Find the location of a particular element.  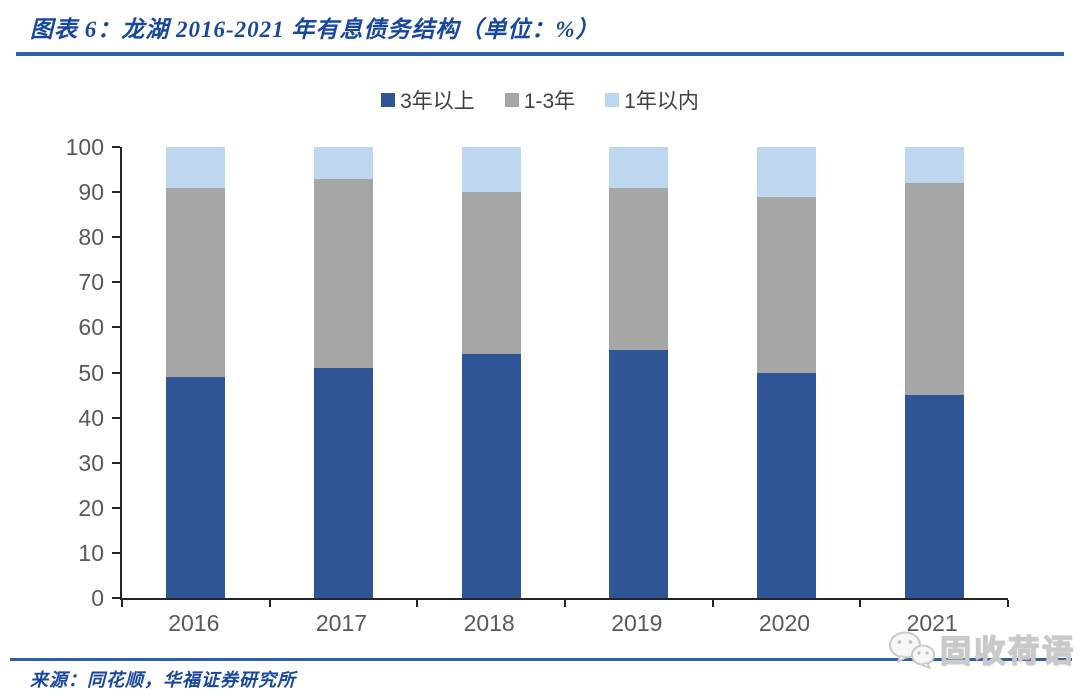

bar-segment-2016-3年以上 is located at coordinates (196, 487).